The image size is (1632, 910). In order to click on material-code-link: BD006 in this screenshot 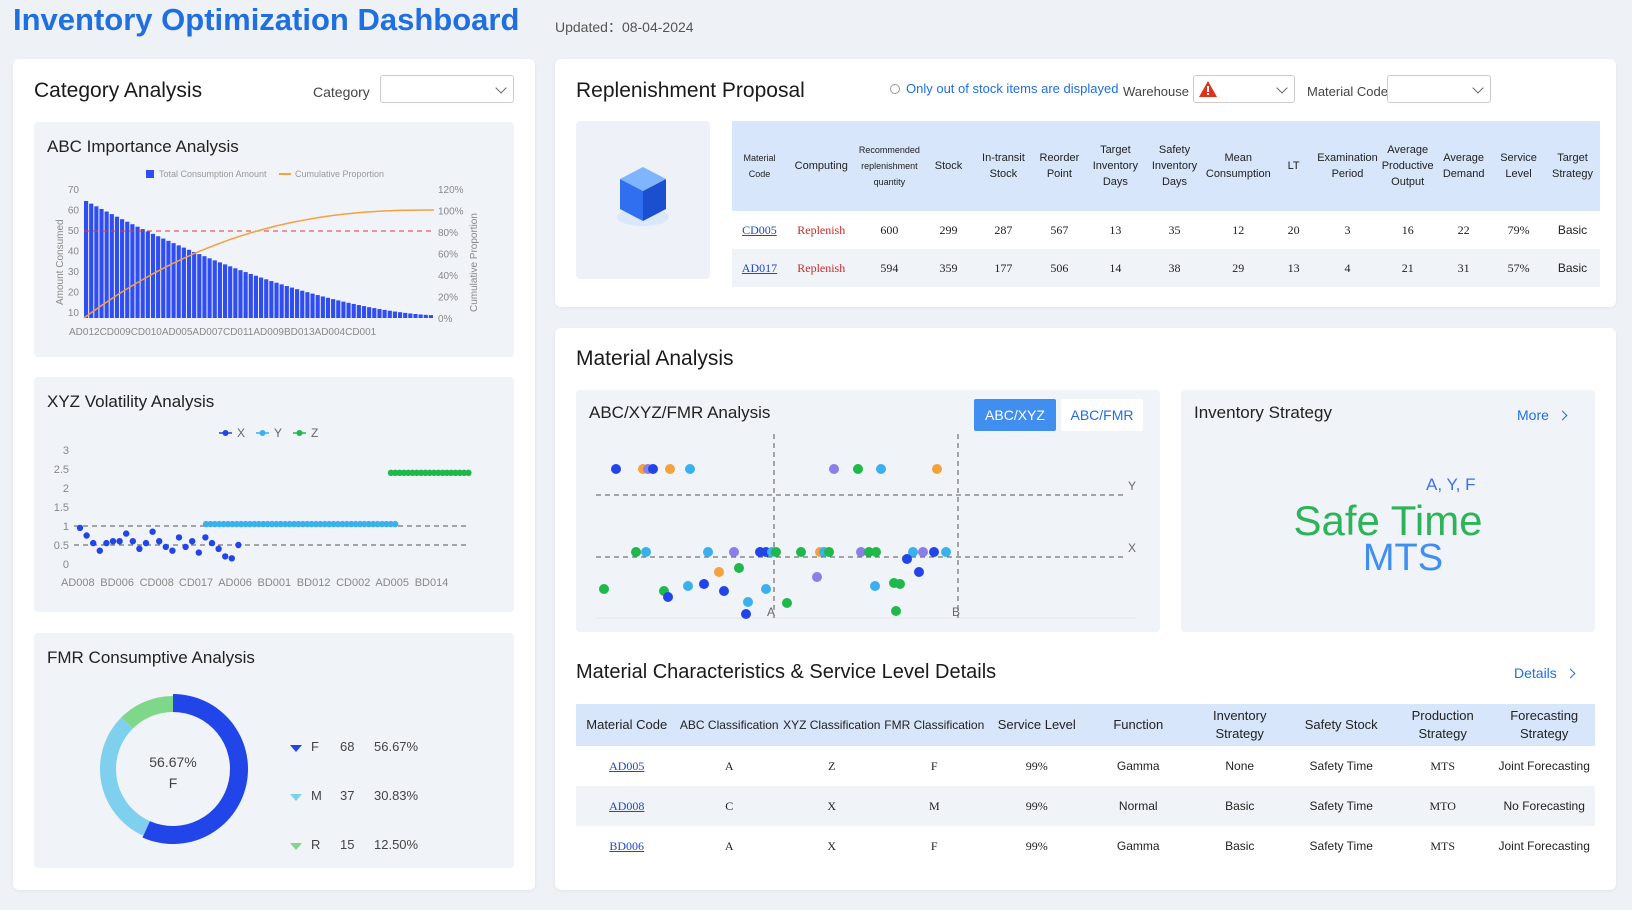, I will do `click(627, 845)`.